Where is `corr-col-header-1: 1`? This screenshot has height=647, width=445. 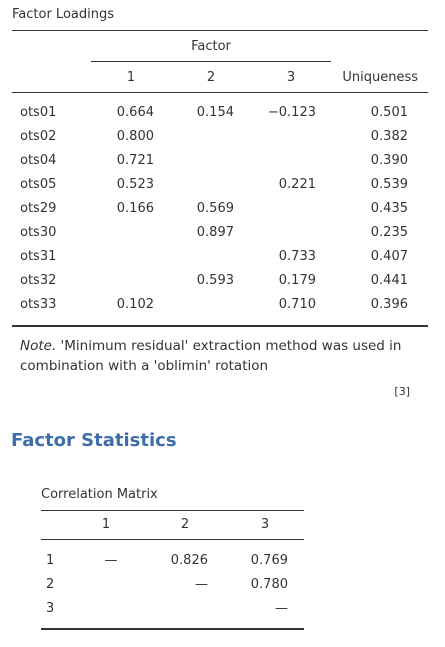
corr-col-header-1: 1 is located at coordinates (106, 524).